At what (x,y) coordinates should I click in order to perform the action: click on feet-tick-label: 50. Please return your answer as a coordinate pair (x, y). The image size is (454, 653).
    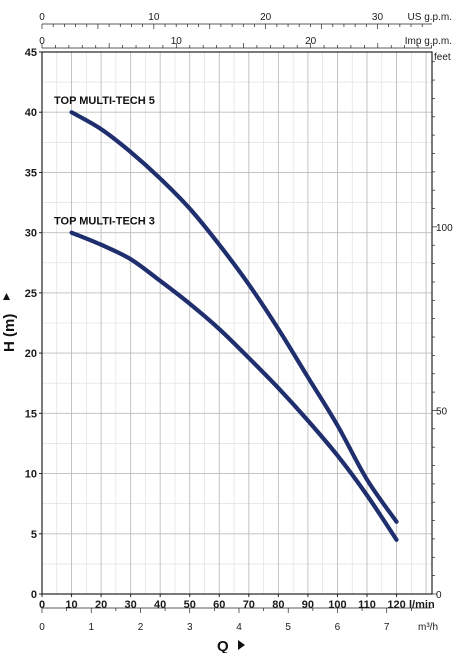
    Looking at the image, I should click on (442, 411).